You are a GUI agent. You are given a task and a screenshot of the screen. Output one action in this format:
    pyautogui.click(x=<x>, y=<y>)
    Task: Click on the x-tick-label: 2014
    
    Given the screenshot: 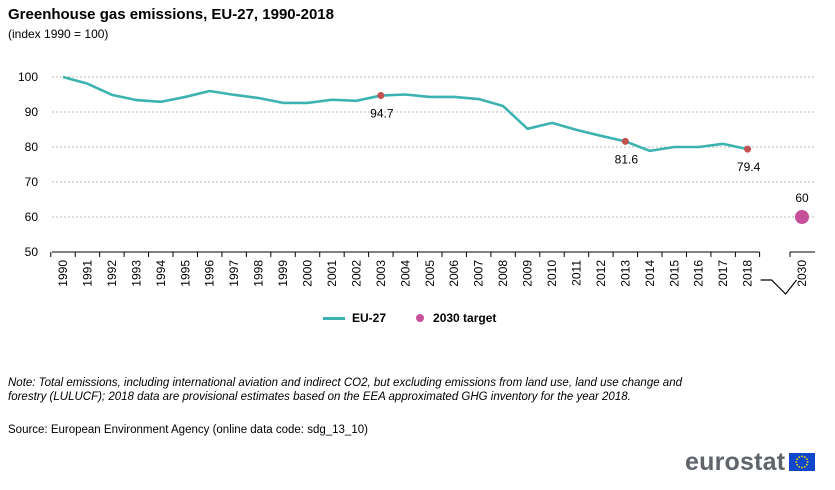 What is the action you would take?
    pyautogui.click(x=650, y=273)
    